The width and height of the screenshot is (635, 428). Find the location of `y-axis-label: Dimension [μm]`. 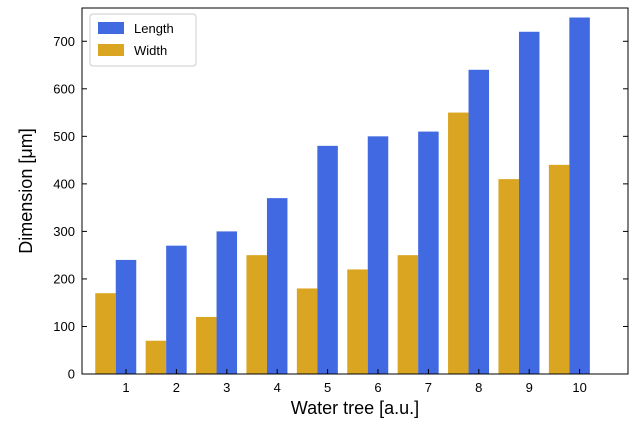

y-axis-label: Dimension [μm] is located at coordinates (26, 190).